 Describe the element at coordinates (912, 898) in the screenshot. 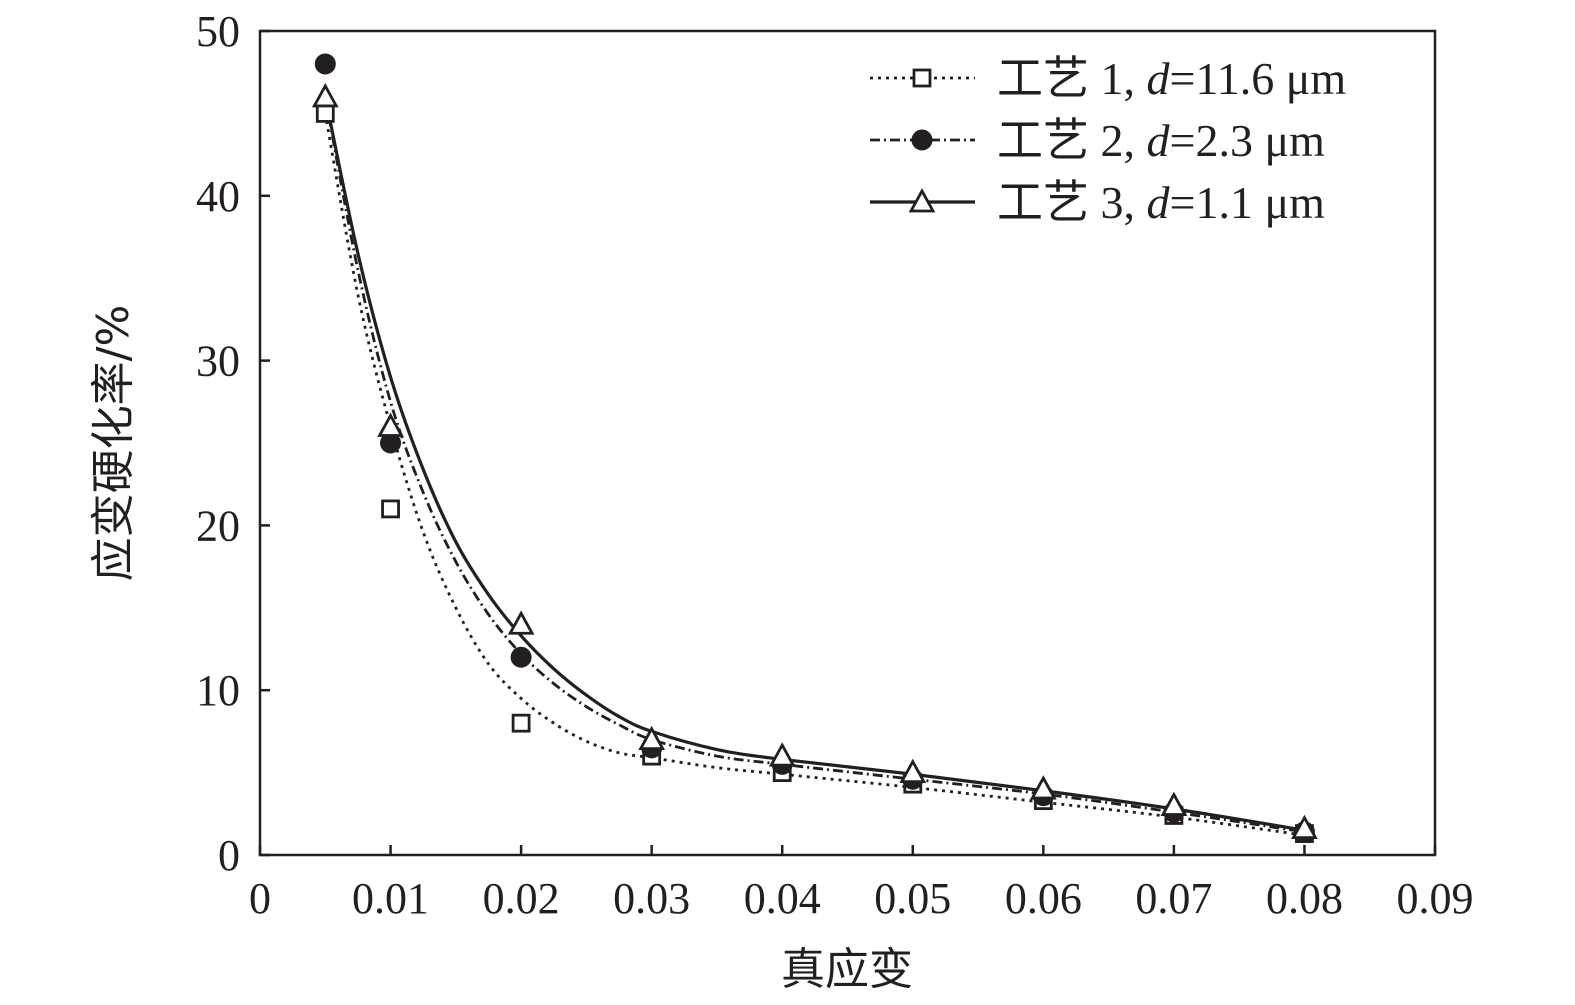

I see `x-tick-label: 0.05` at that location.